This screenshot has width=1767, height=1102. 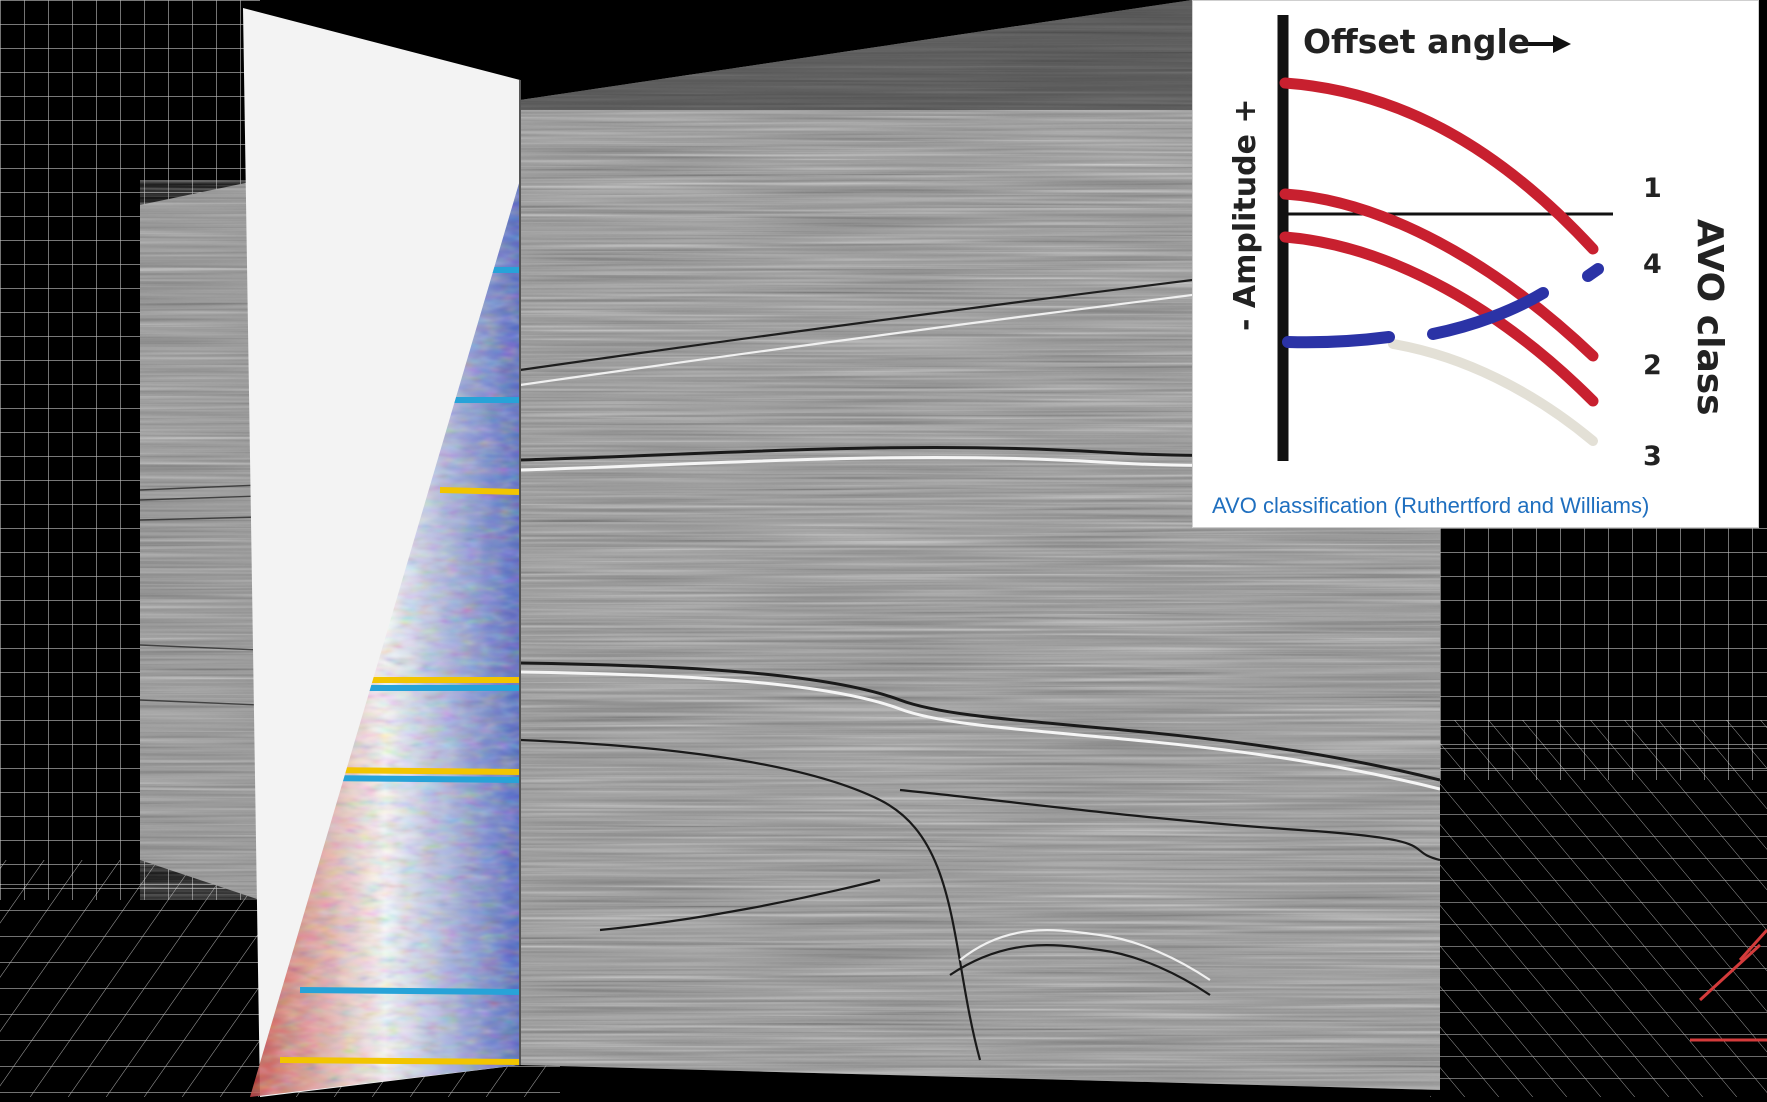 What do you see at coordinates (1709, 317) in the screenshot?
I see `side-label: AVO class` at bounding box center [1709, 317].